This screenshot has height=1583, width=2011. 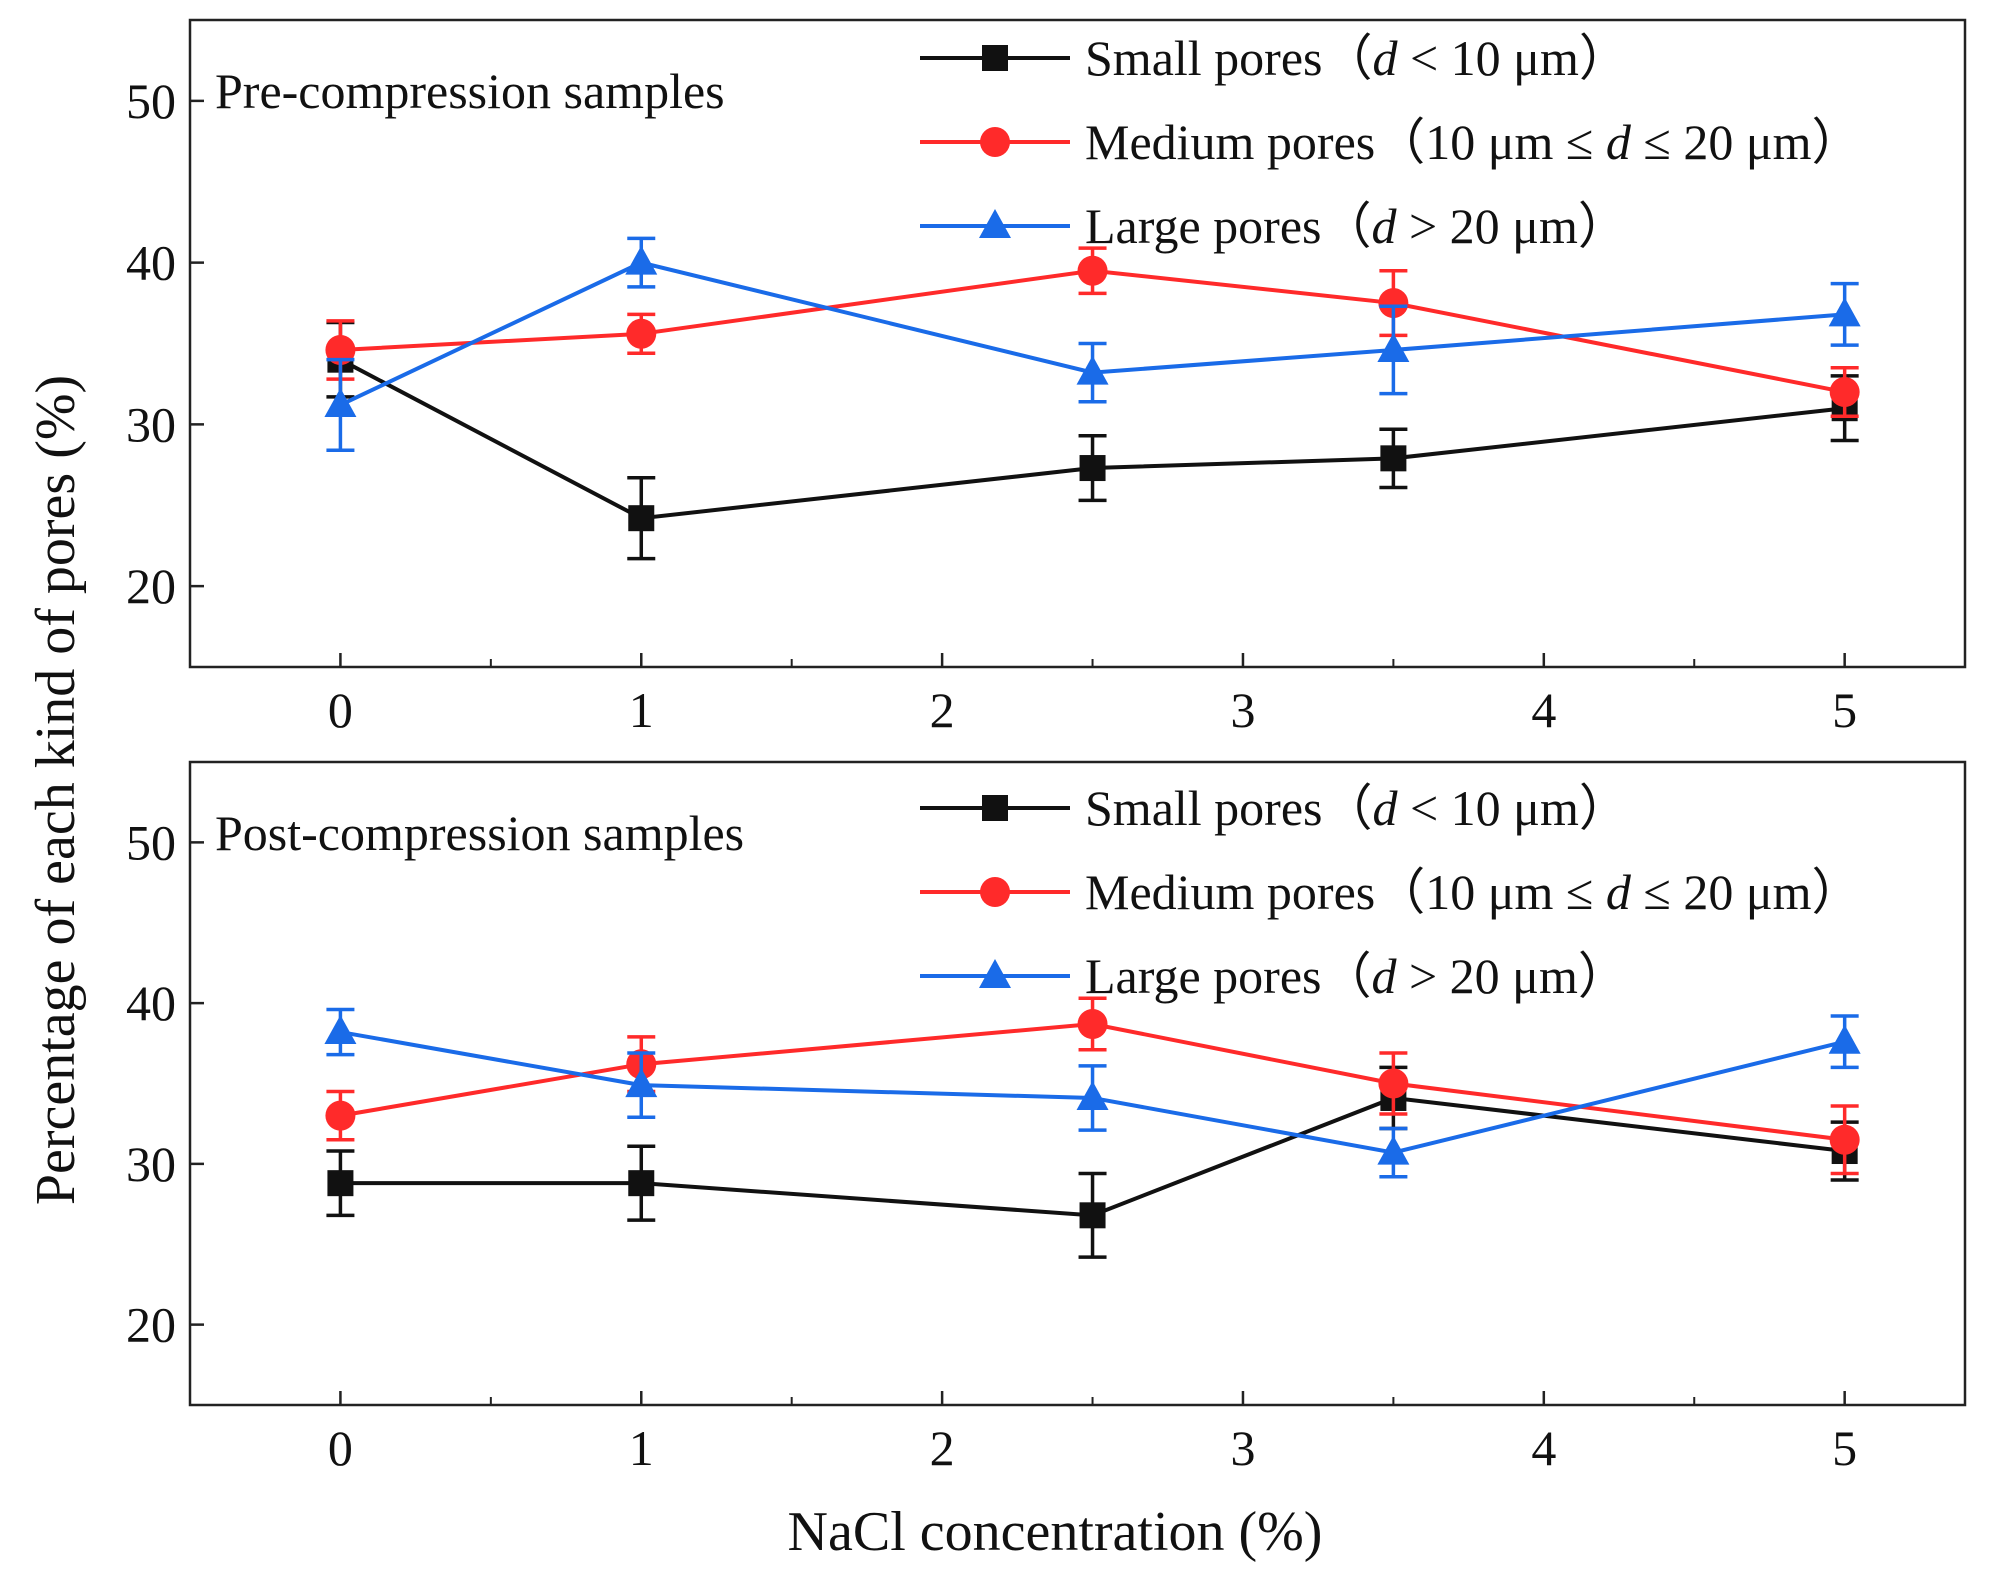 I want to click on panel-title: Pre-compression samples, so click(x=470, y=91).